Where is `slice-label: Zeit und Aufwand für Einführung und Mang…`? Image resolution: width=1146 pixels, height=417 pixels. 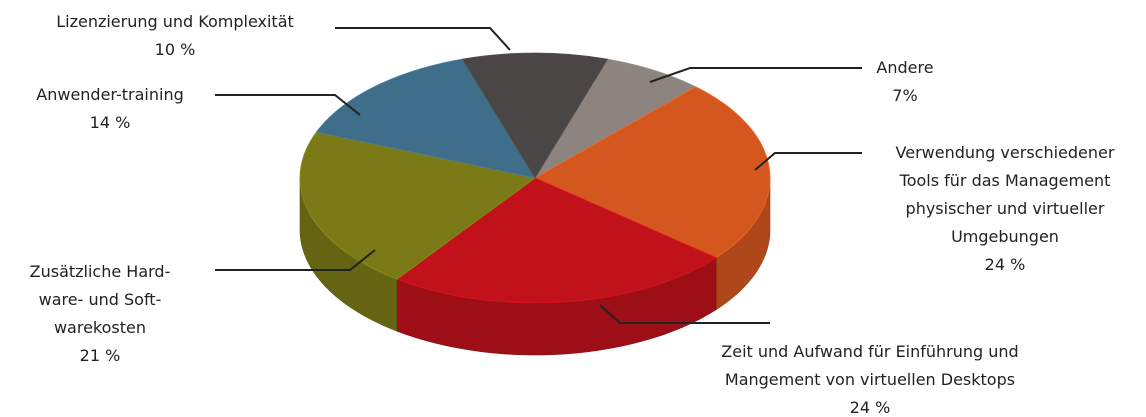
slice-label: Zeit und Aufwand für Einführung und Mang… is located at coordinates (870, 377).